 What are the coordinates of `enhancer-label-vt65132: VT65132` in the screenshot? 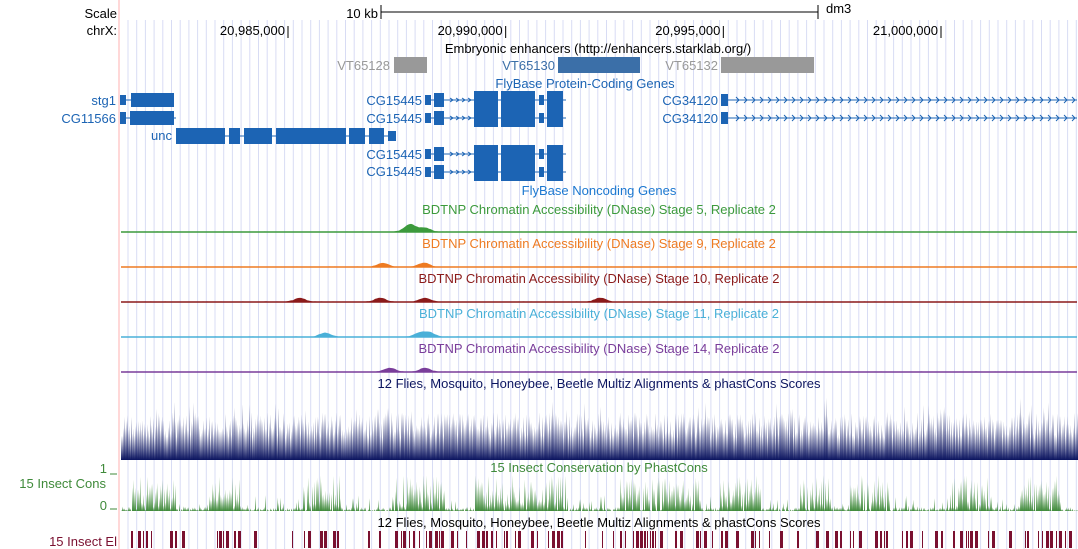 It's located at (691, 65).